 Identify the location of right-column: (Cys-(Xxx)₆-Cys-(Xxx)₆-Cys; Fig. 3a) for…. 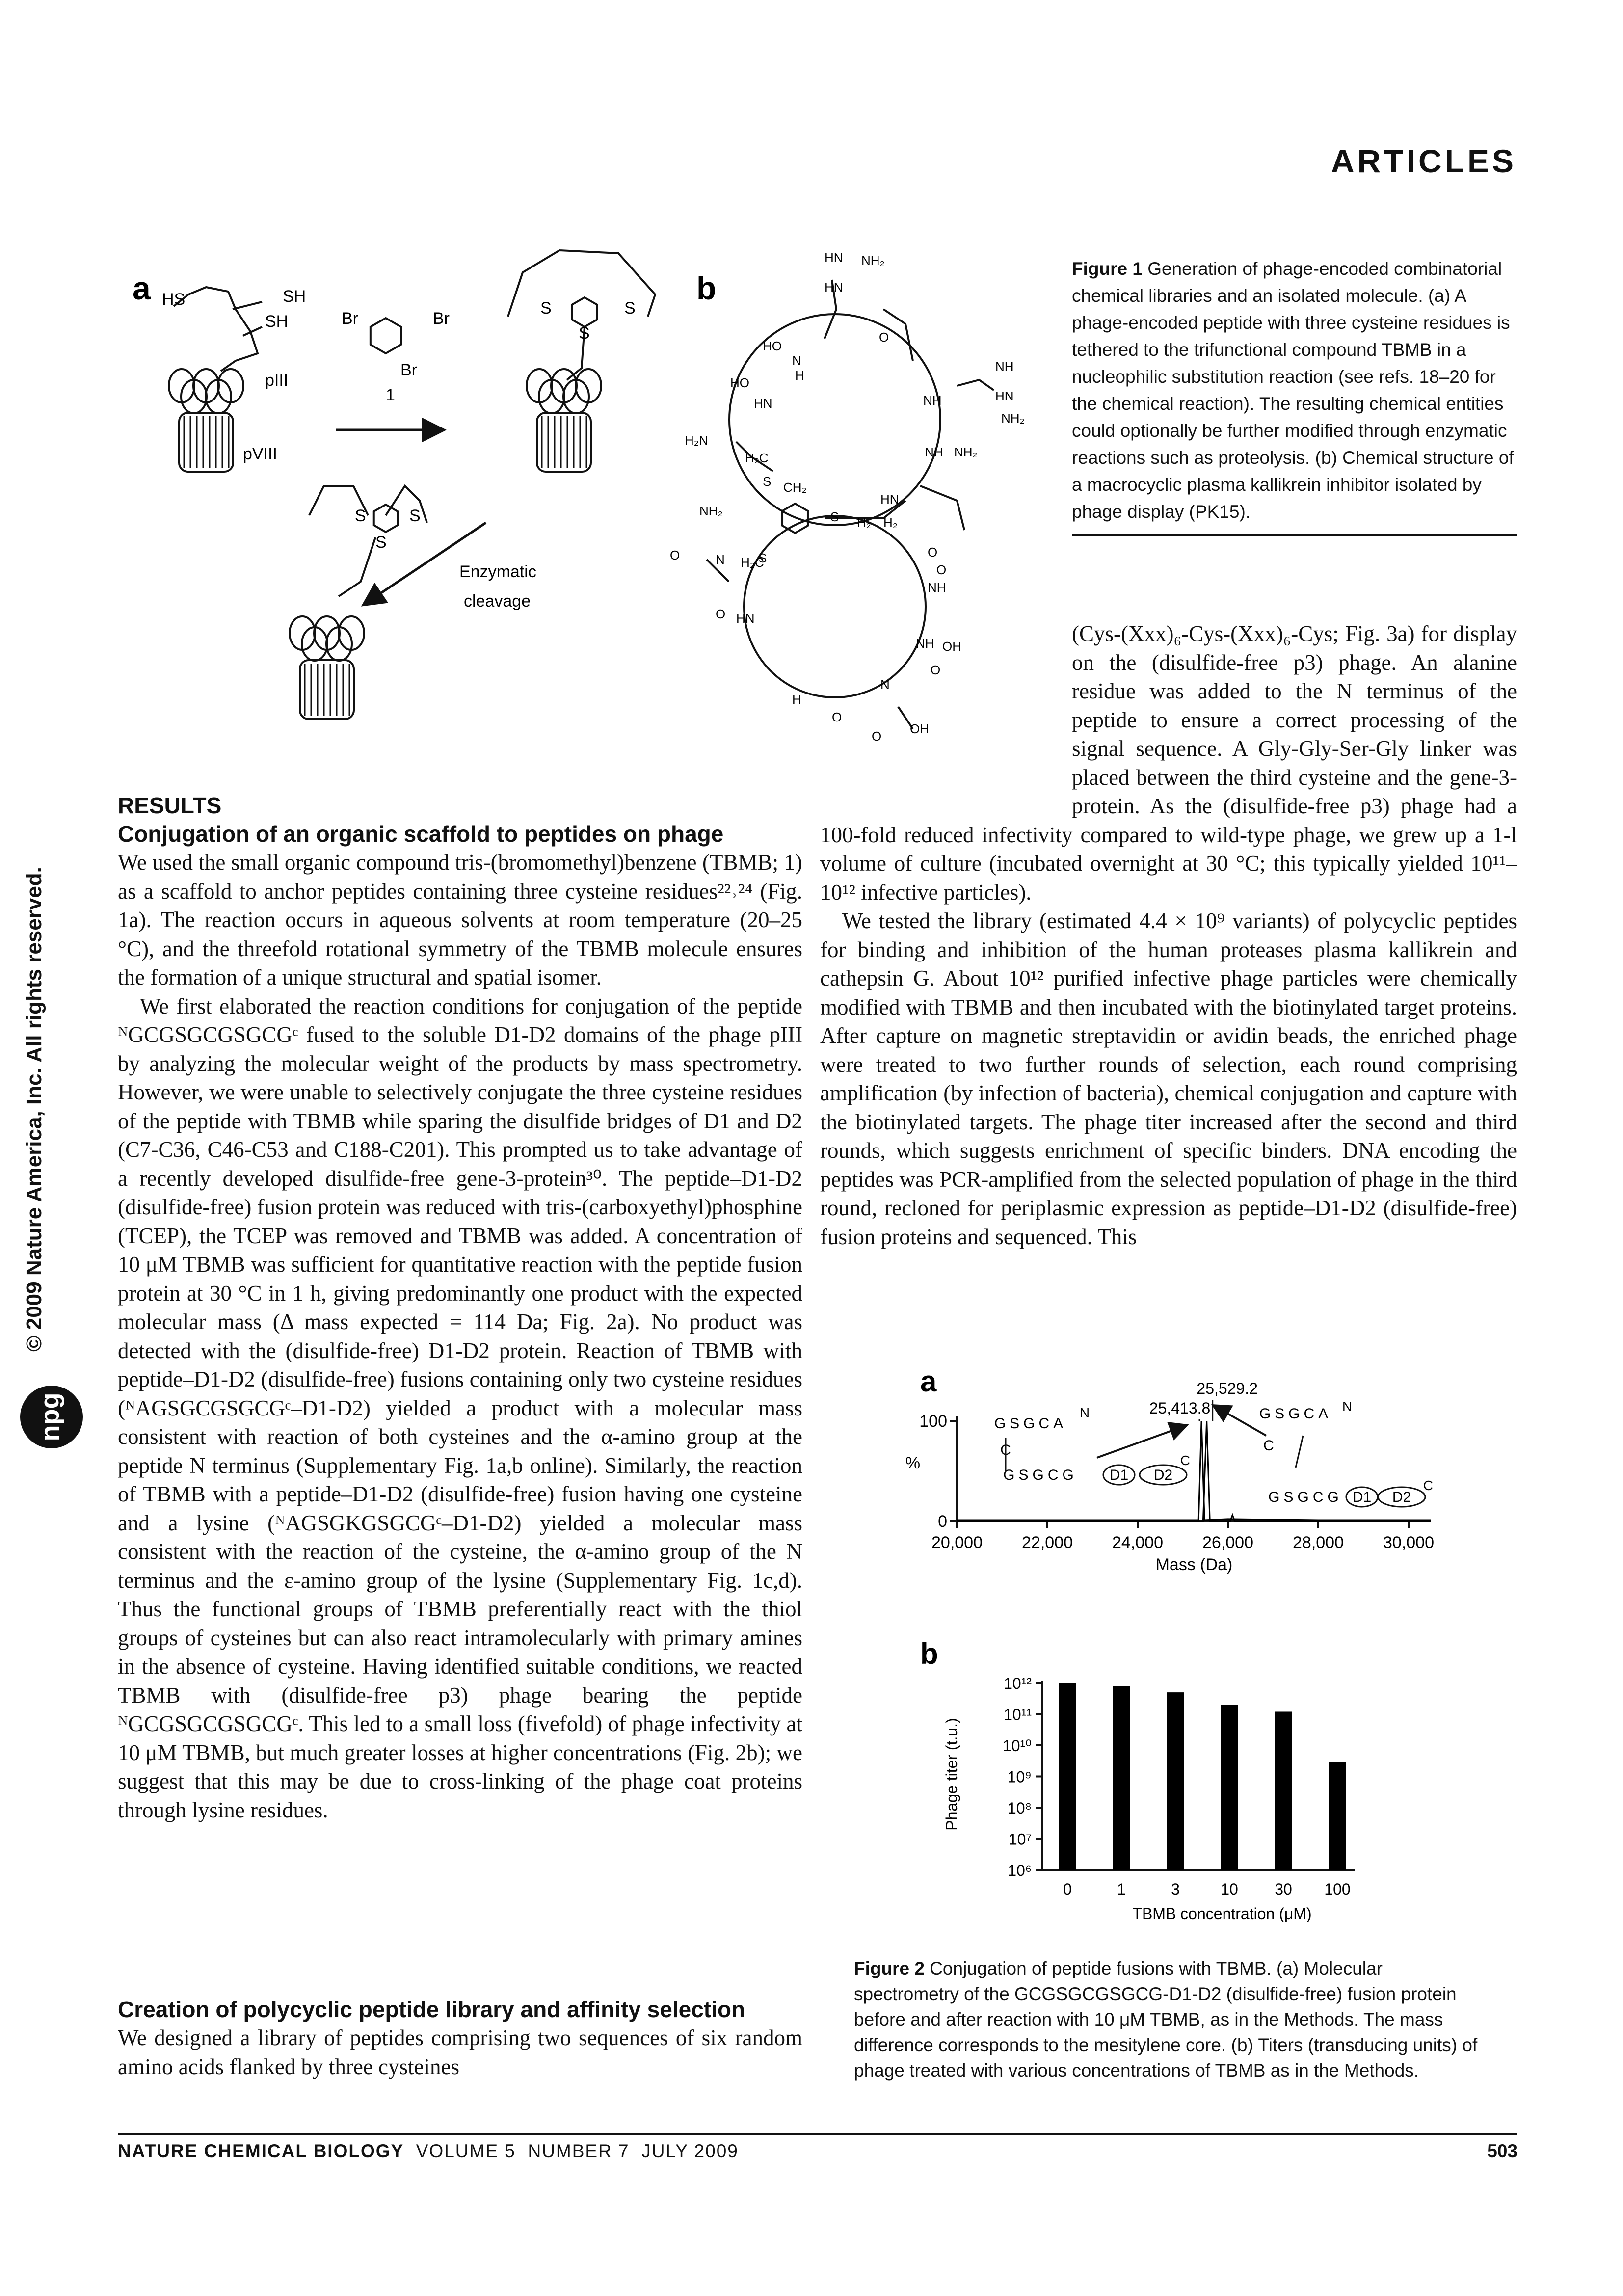
(1168, 935).